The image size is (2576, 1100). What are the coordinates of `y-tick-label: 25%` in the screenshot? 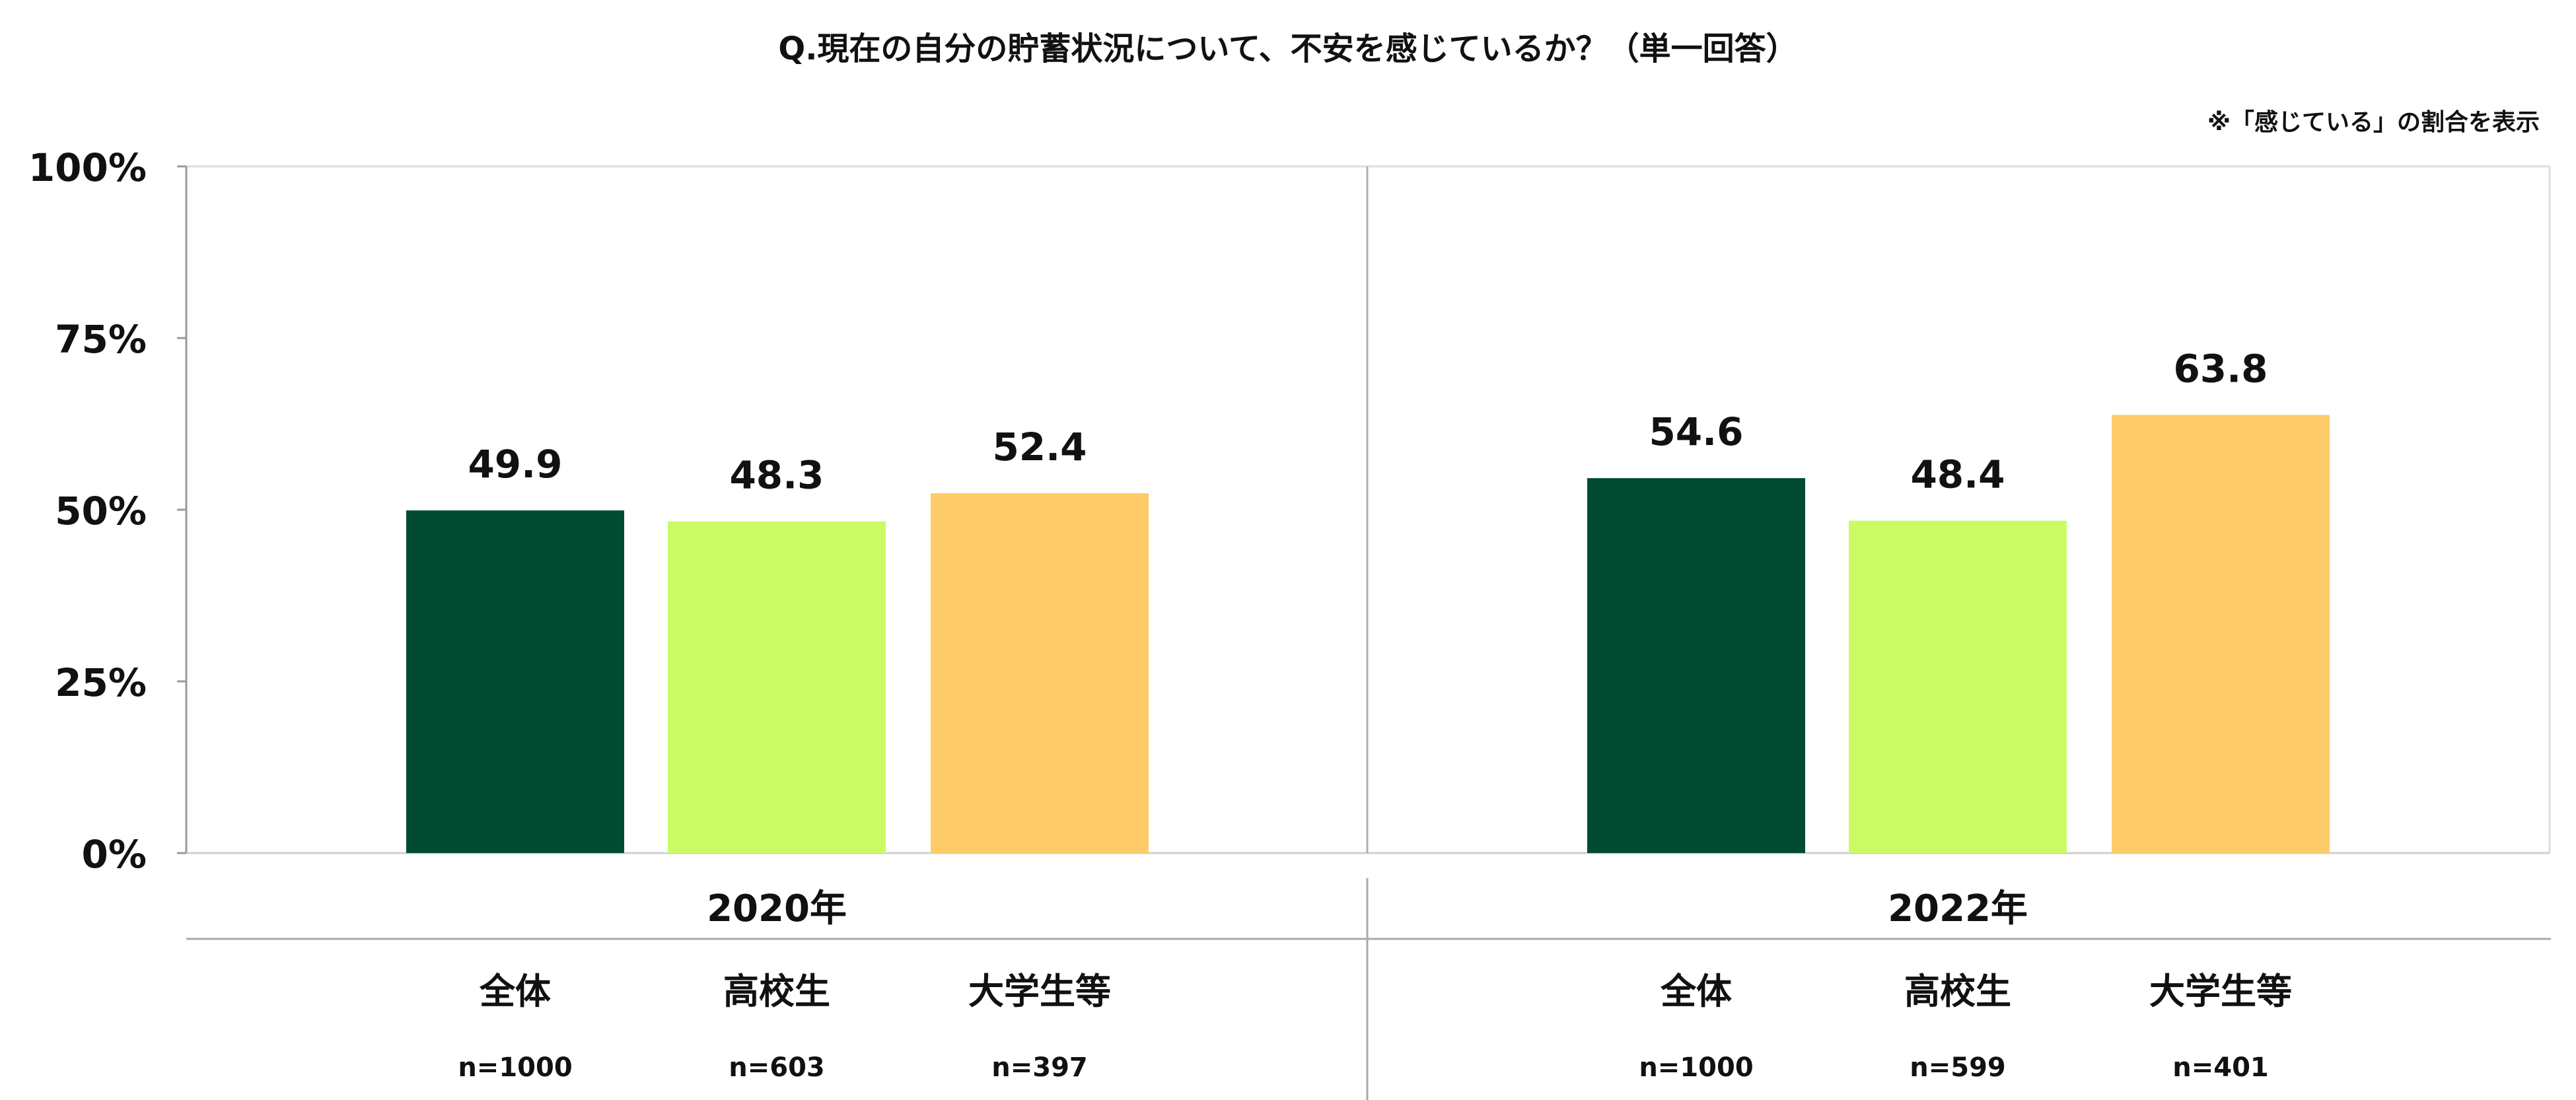 It's located at (101, 682).